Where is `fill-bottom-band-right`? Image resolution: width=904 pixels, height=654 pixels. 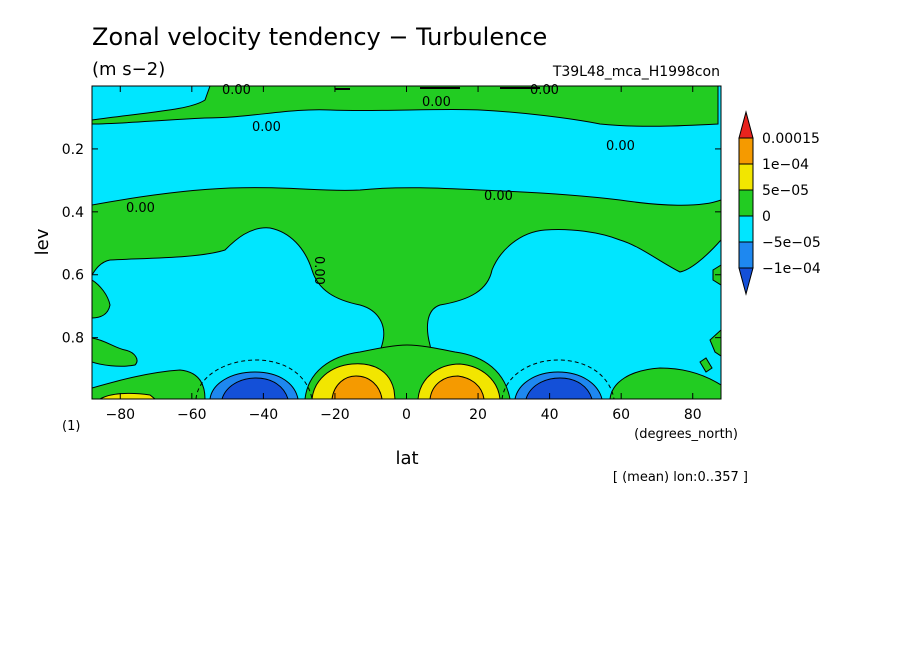 fill-bottom-band-right is located at coordinates (665, 383).